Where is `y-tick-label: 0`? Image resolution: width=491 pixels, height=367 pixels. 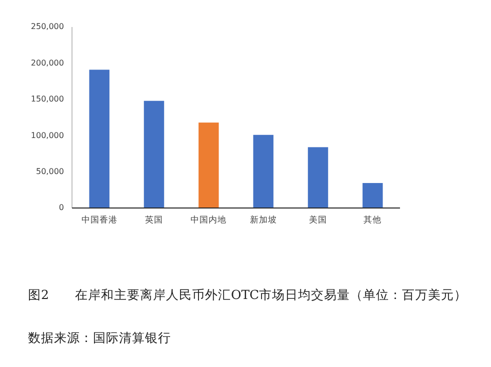 y-tick-label: 0 is located at coordinates (61, 207).